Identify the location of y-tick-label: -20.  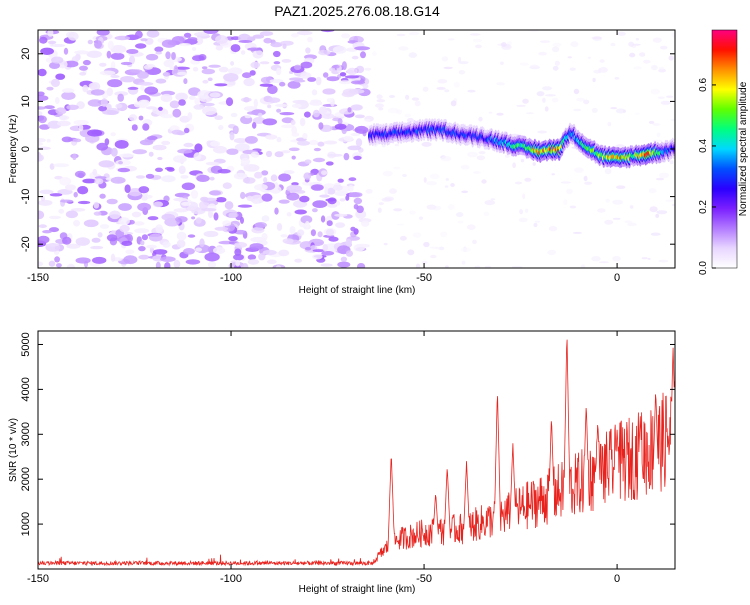
(26, 244).